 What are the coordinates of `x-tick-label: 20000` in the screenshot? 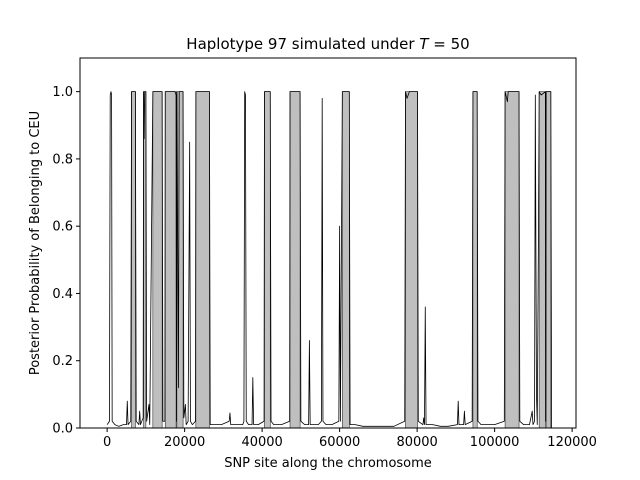 It's located at (184, 442).